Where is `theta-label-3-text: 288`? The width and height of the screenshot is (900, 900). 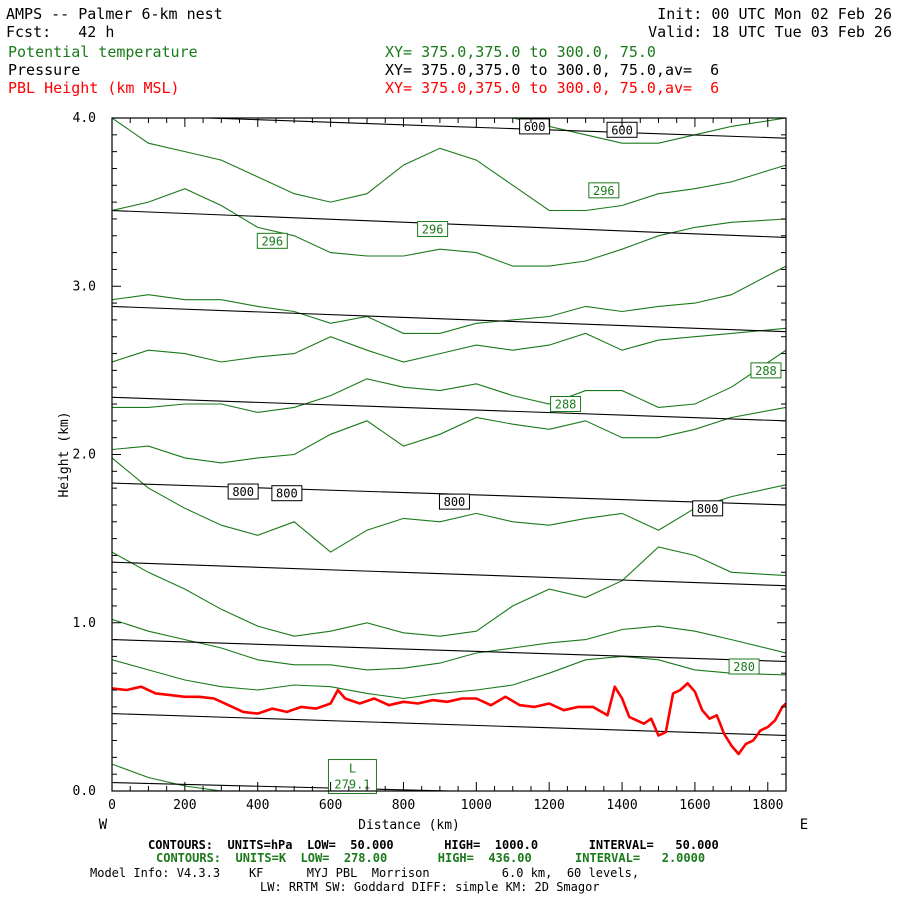 theta-label-3-text: 288 is located at coordinates (766, 371).